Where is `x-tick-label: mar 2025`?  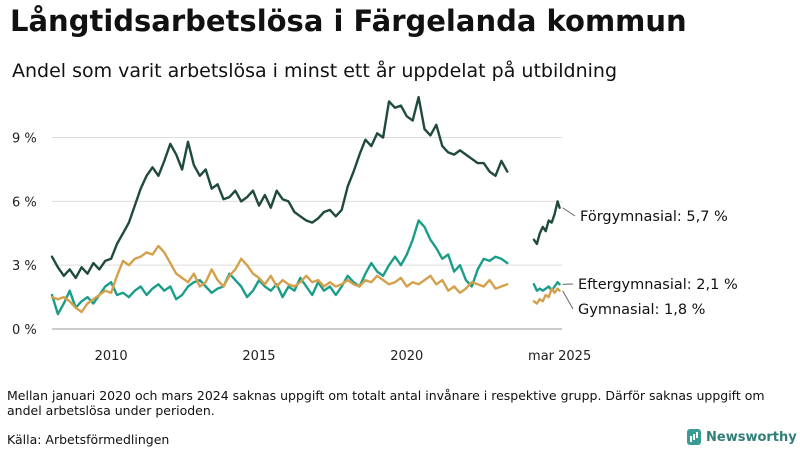 x-tick-label: mar 2025 is located at coordinates (559, 356).